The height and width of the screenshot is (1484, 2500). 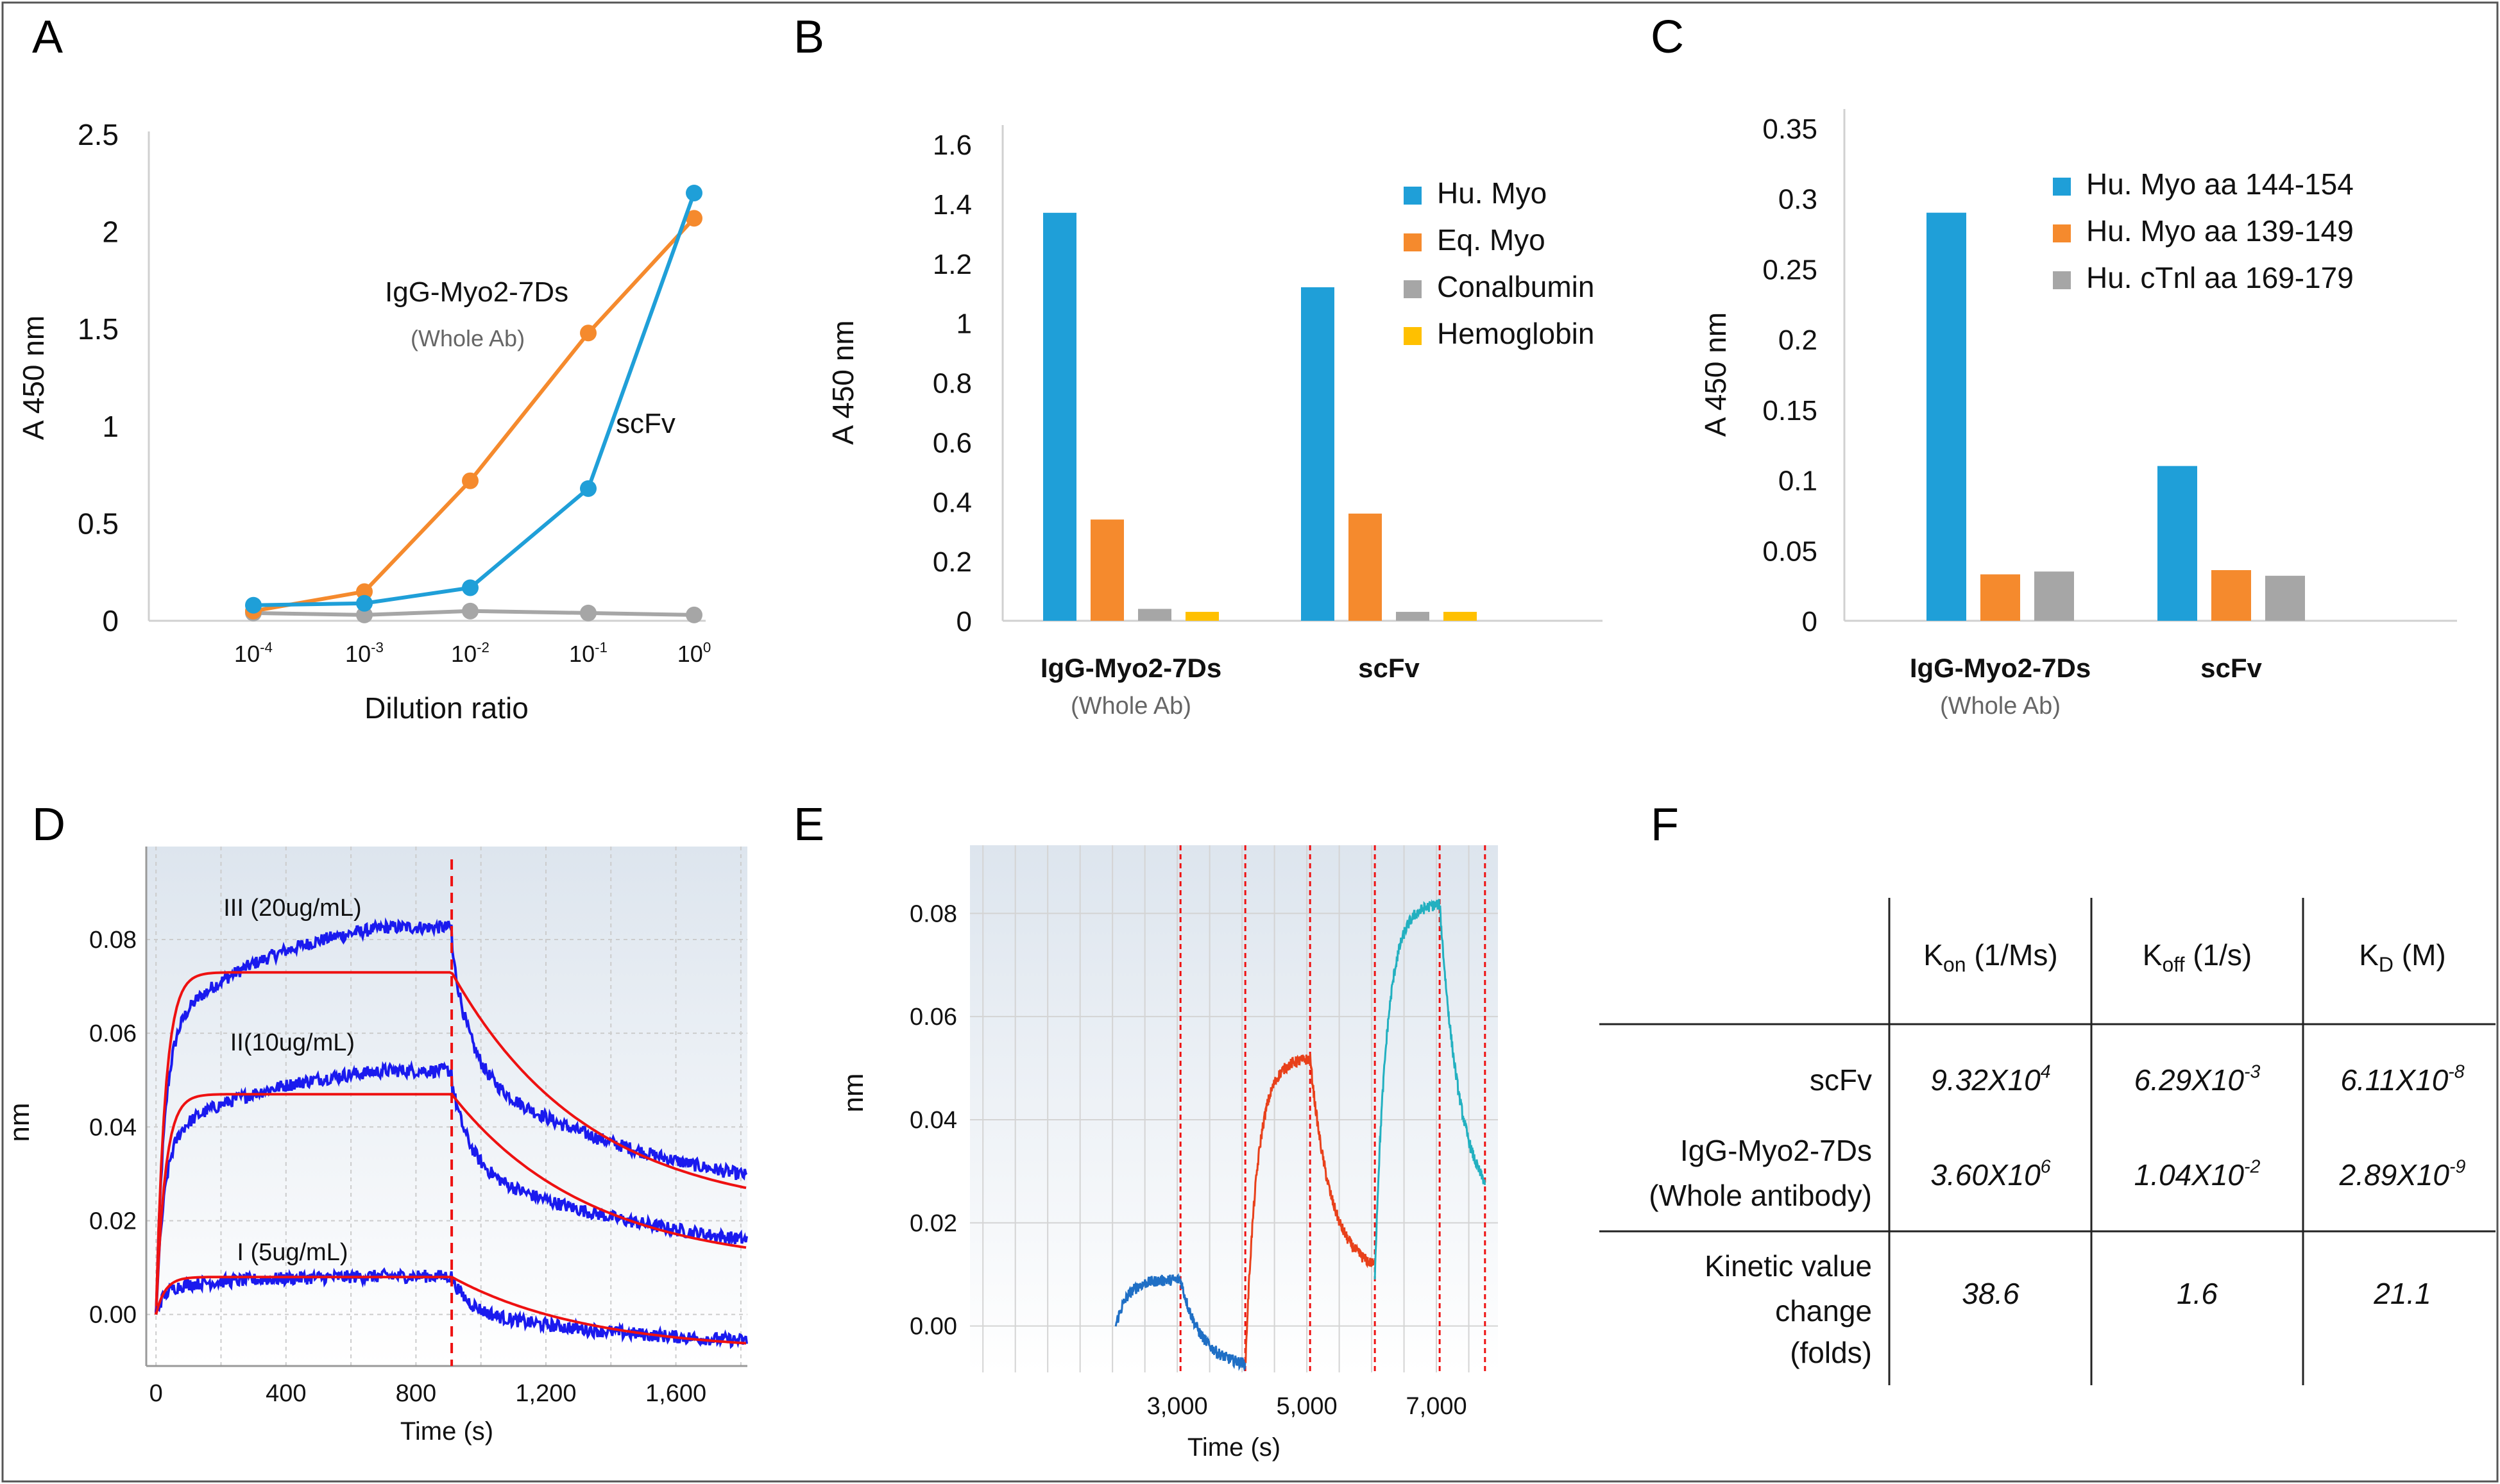 I want to click on table-header: Koff (1/s), so click(x=2197, y=957).